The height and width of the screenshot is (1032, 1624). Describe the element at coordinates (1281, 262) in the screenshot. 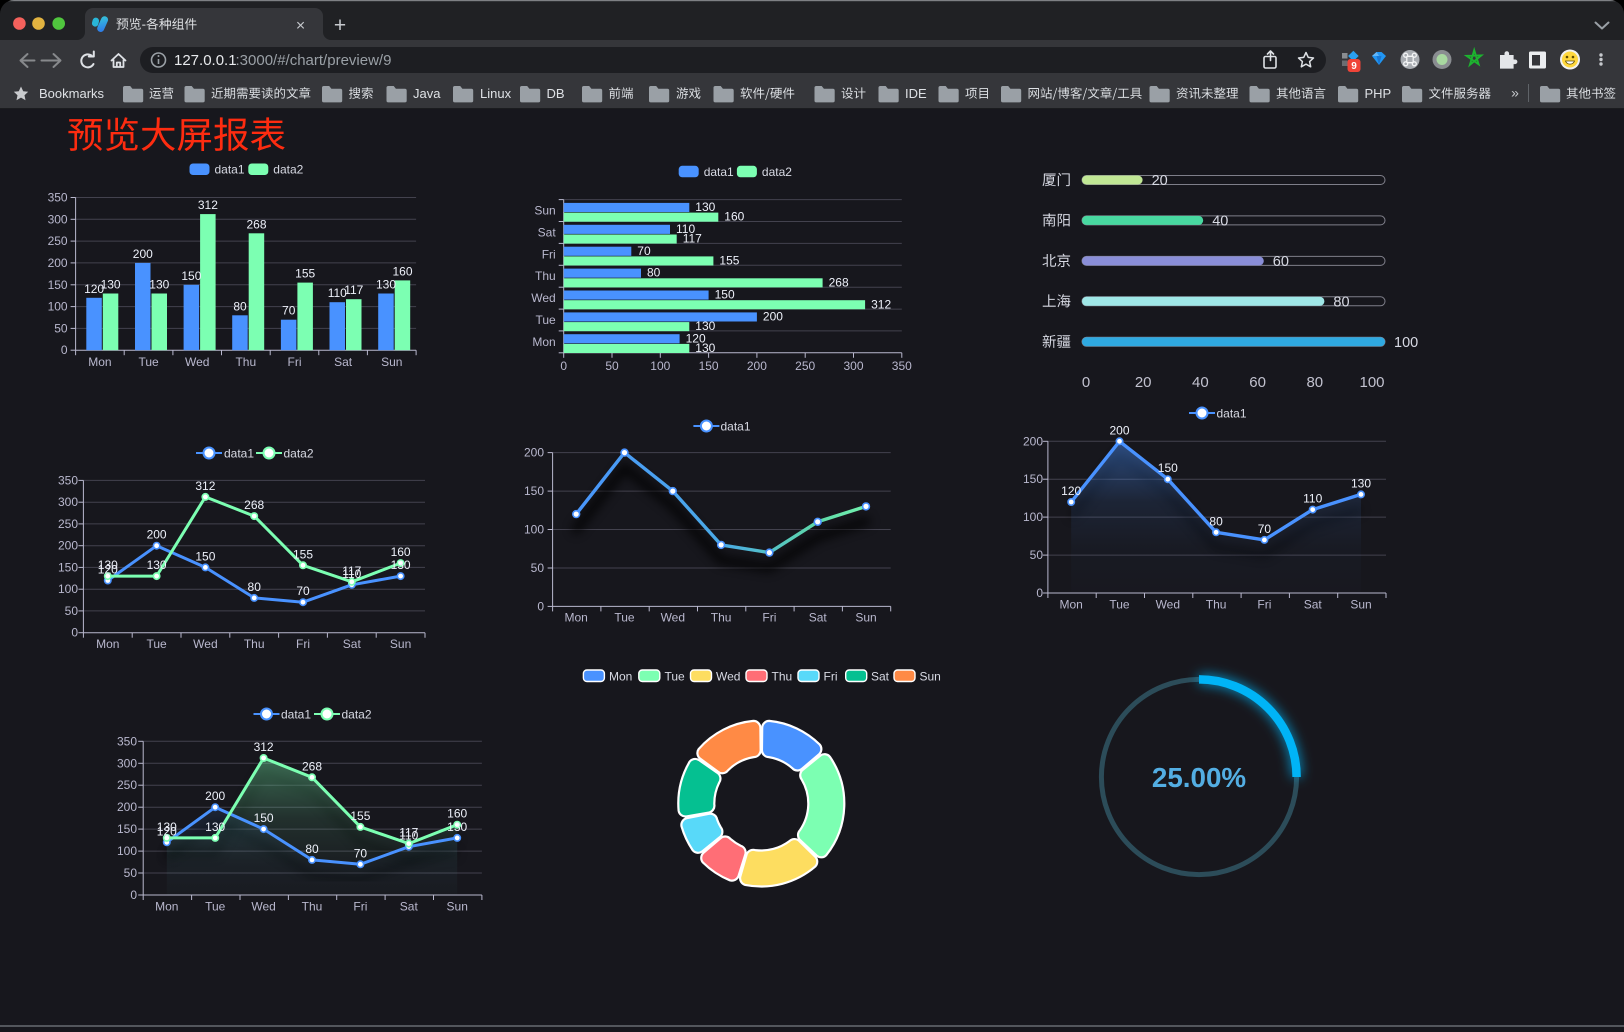

I see `svg-text: 60` at that location.